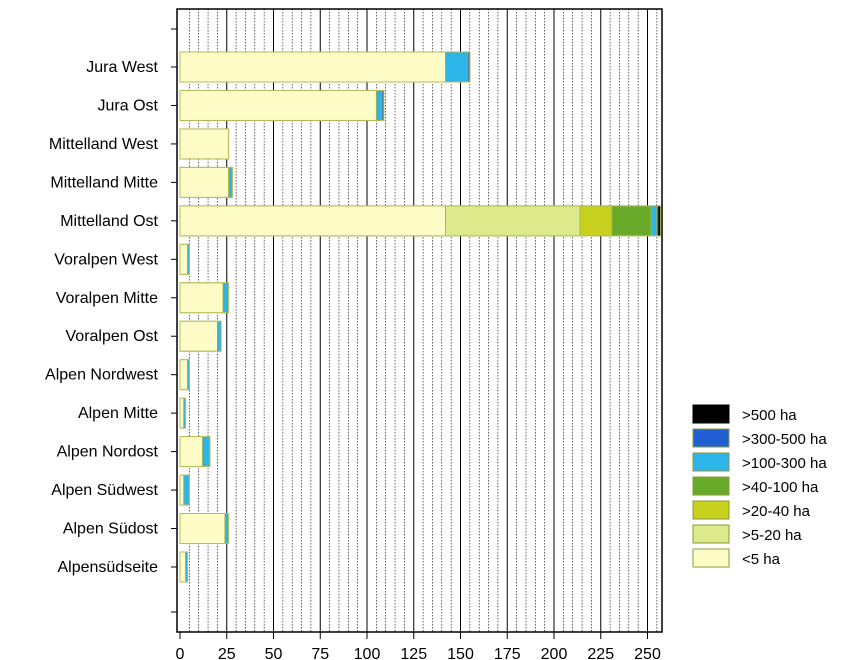  Describe the element at coordinates (367, 653) in the screenshot. I see `x-tick-label: 100` at that location.